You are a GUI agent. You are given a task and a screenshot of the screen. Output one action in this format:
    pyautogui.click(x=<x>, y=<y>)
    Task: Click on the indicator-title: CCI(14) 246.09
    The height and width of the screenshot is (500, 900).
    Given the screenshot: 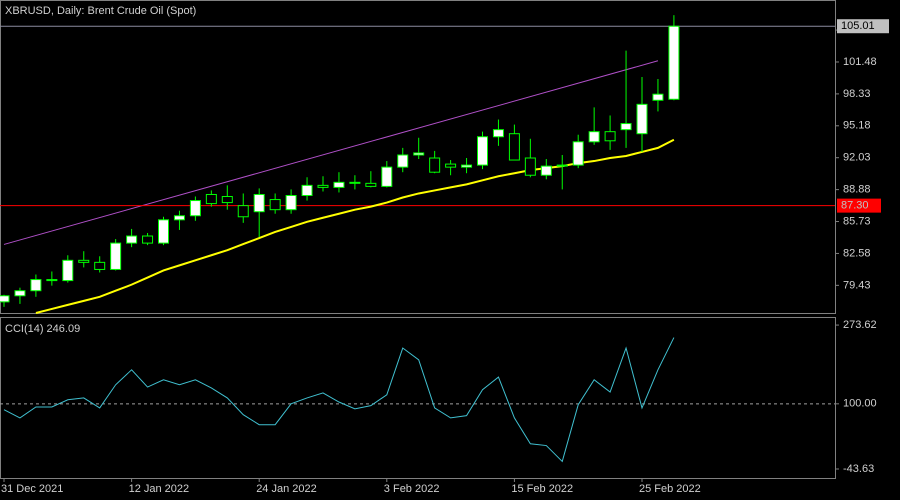 What is the action you would take?
    pyautogui.click(x=42, y=329)
    